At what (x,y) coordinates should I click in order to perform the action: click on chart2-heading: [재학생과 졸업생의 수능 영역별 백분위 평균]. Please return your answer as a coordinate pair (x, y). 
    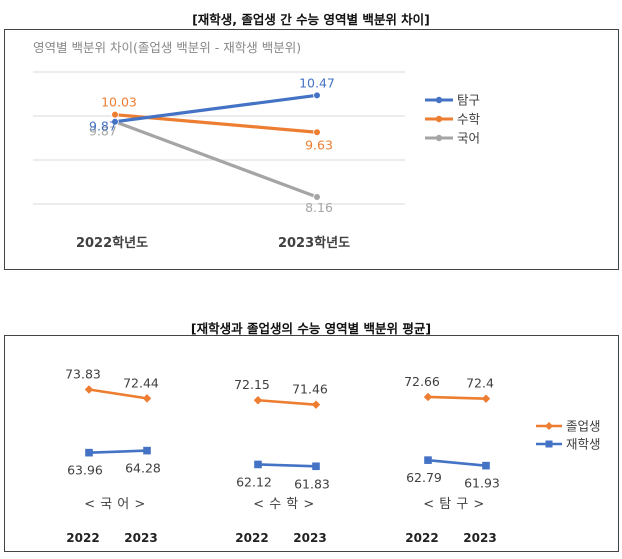
    Looking at the image, I should click on (311, 328).